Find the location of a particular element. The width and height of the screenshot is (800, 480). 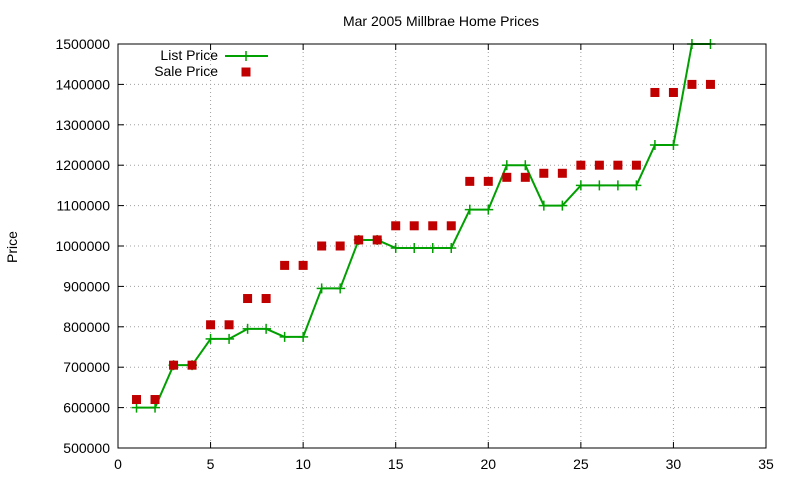

y-tick-label: 1100000 is located at coordinates (84, 206).